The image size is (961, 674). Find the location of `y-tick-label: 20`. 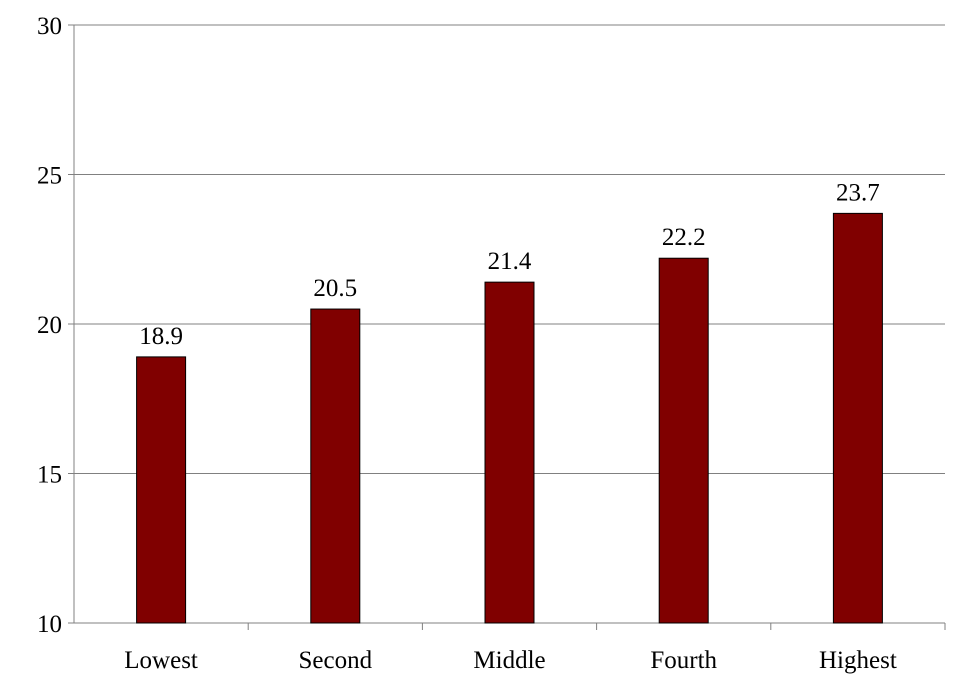

y-tick-label: 20 is located at coordinates (49, 325).